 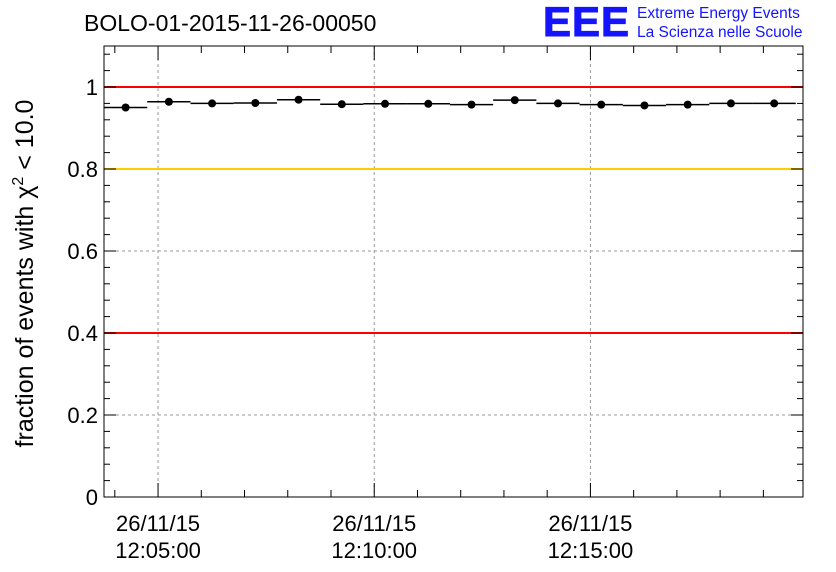 What do you see at coordinates (92, 87) in the screenshot?
I see `y-tick-label: 1` at bounding box center [92, 87].